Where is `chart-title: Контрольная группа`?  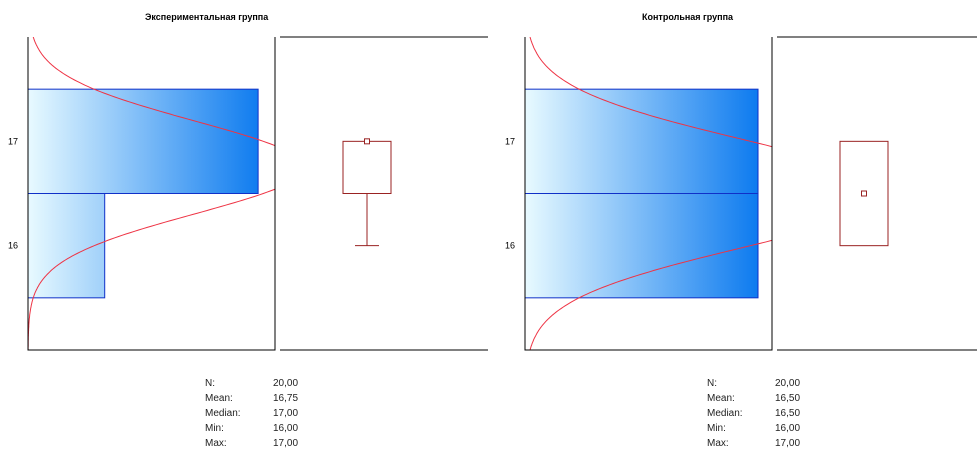 chart-title: Контрольная группа is located at coordinates (688, 17).